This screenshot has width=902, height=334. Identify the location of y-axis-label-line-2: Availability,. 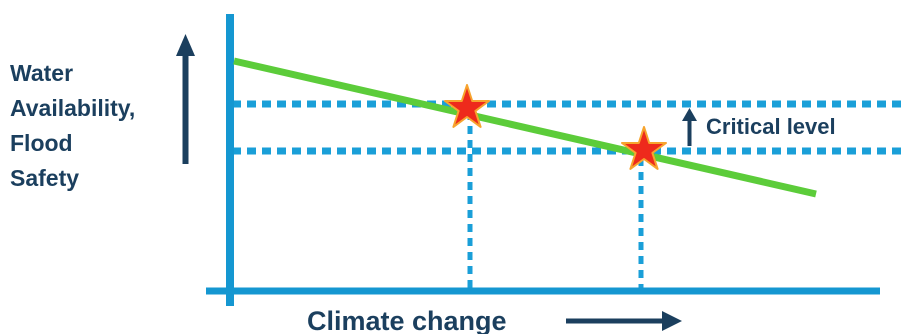
(72, 108).